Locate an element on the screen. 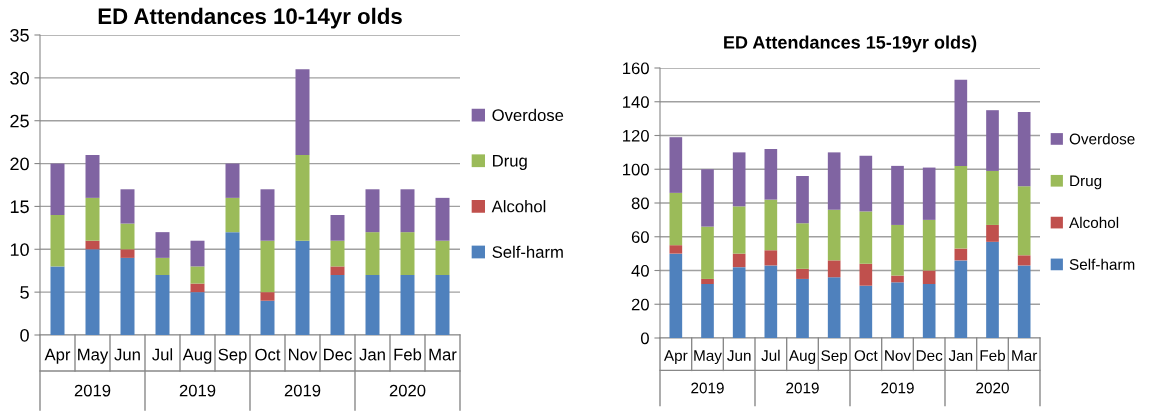 The image size is (1157, 413). y-tick-label: 35 is located at coordinates (19, 35).